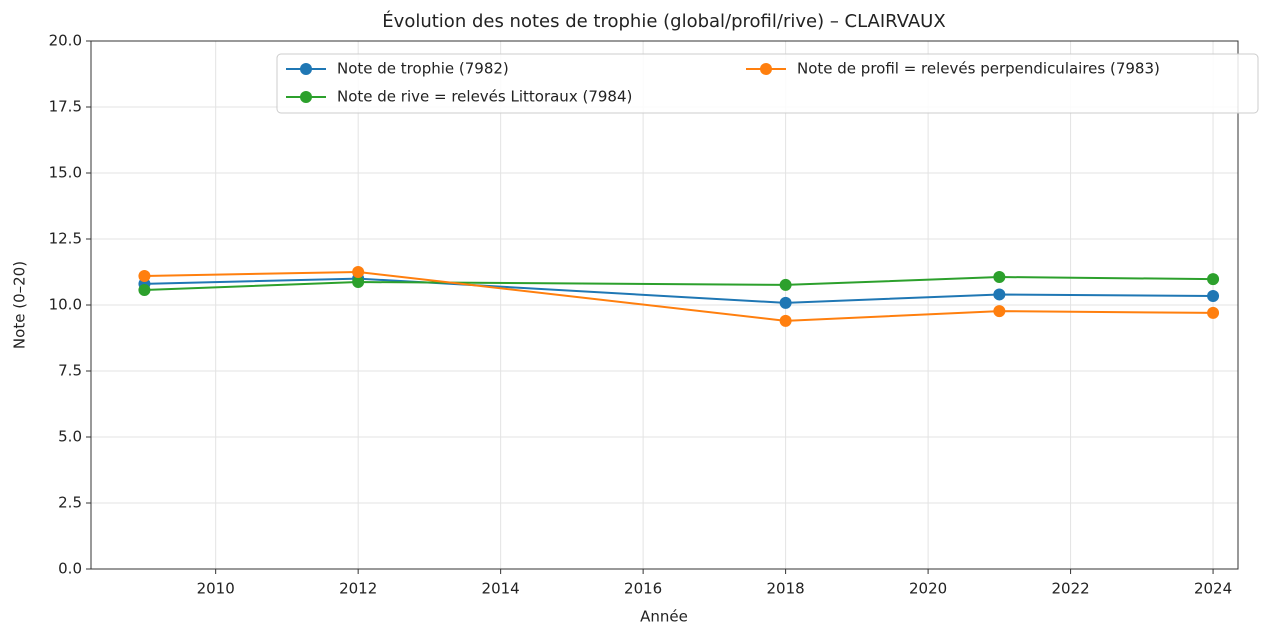 The image size is (1279, 629). Describe the element at coordinates (679, 290) in the screenshot. I see `series-line` at that location.